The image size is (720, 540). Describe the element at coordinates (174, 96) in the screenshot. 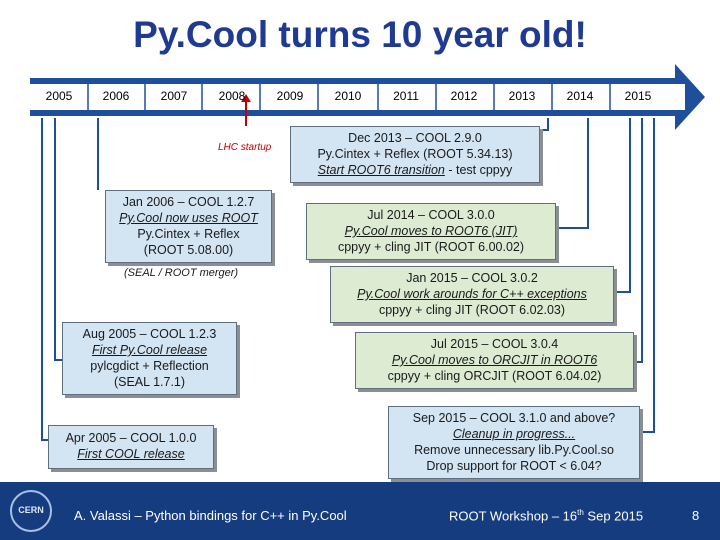

I see `year-label: 2007` at that location.